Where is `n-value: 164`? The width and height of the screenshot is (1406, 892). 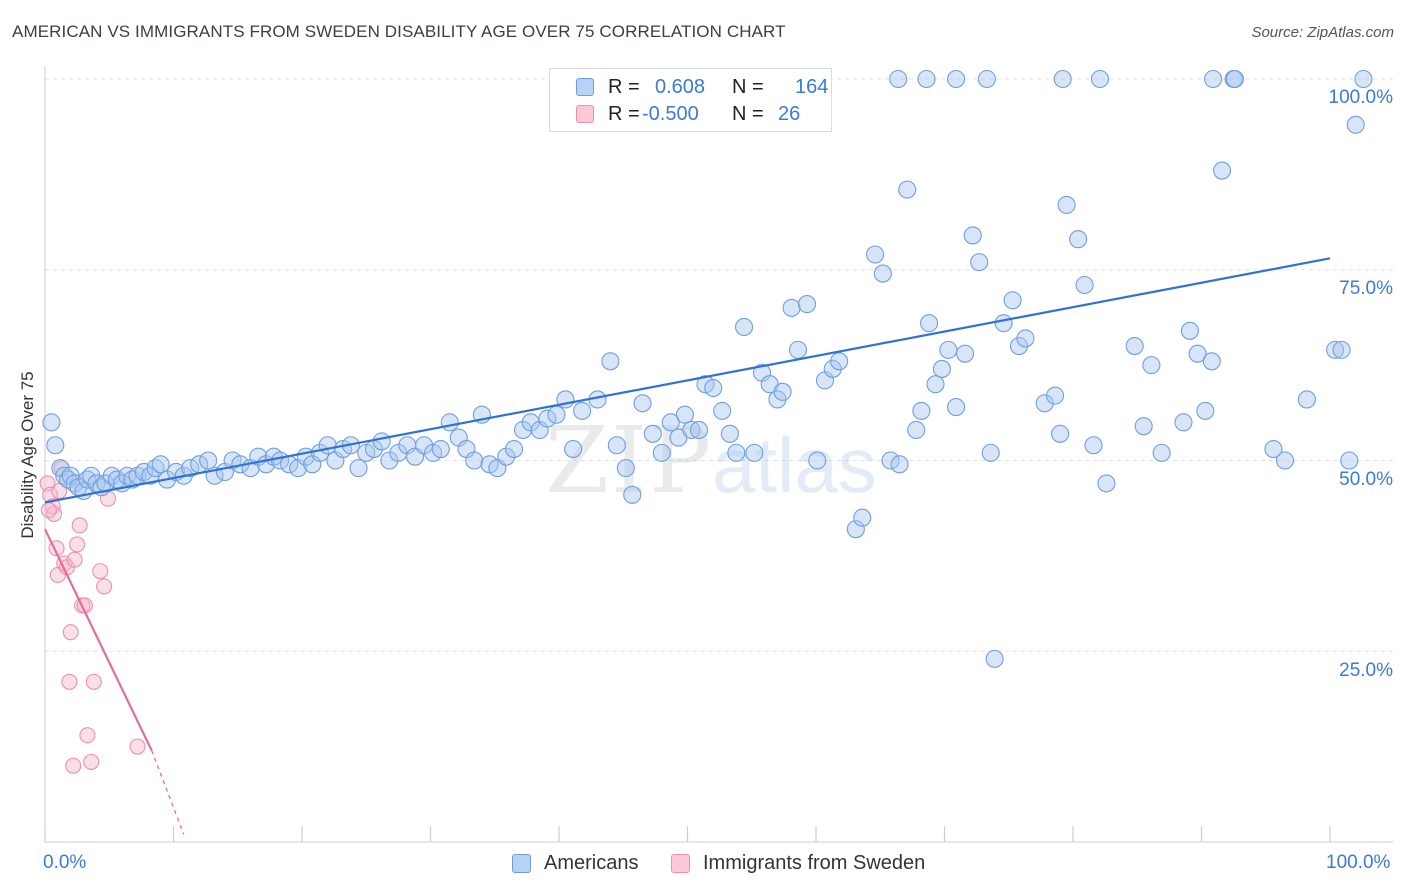
n-value: 164 is located at coordinates (812, 87).